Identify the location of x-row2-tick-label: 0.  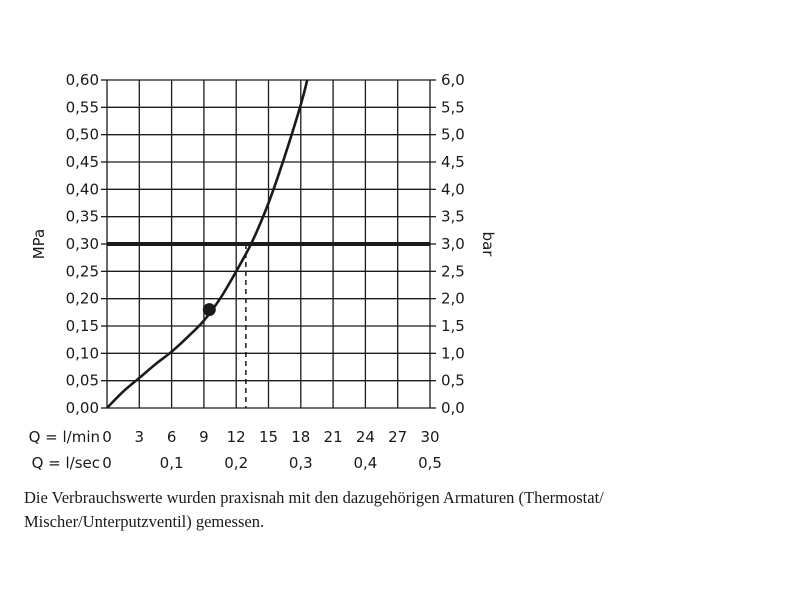
(107, 463).